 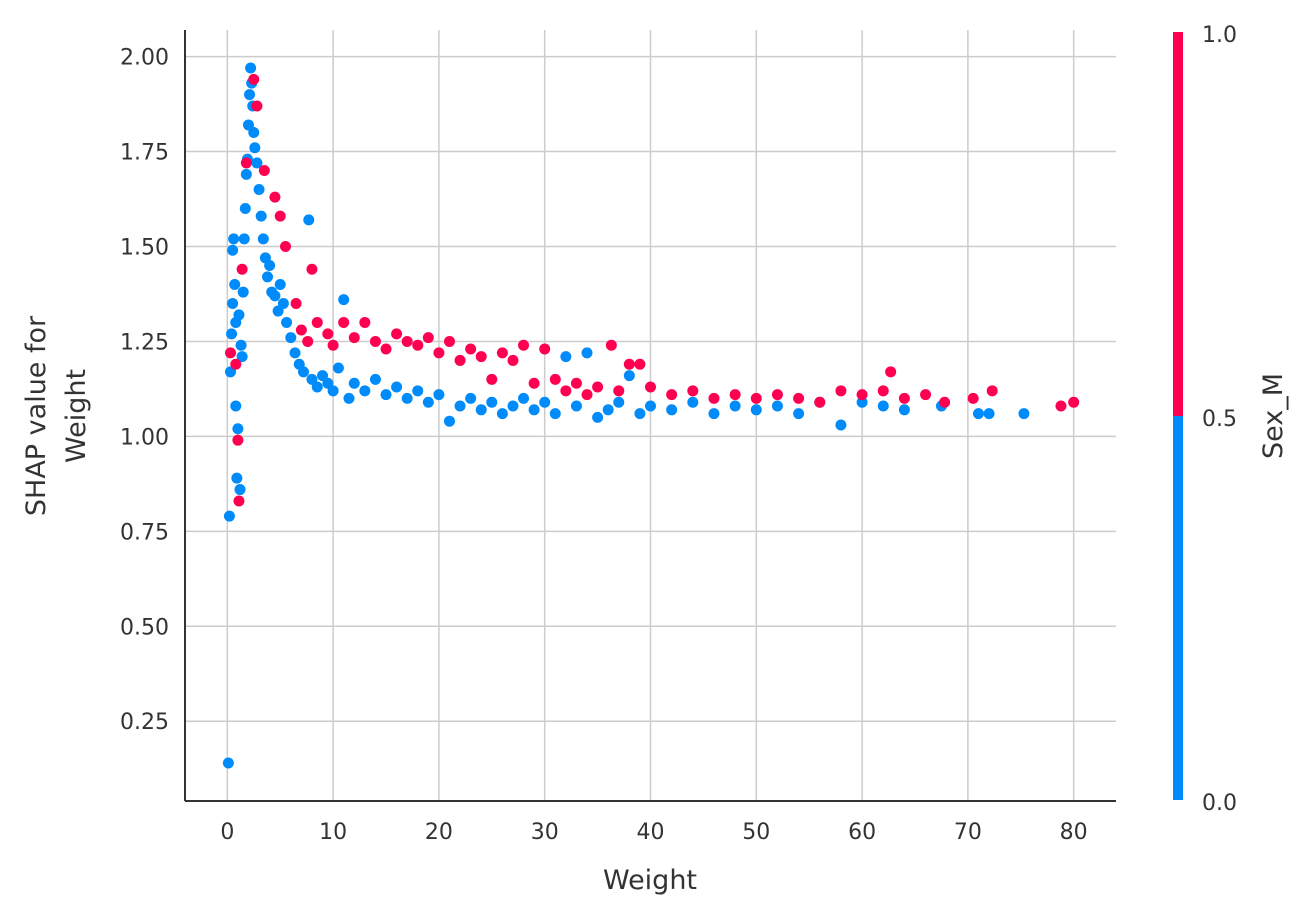 I want to click on y-tick-label: 0.75, so click(x=144, y=532).